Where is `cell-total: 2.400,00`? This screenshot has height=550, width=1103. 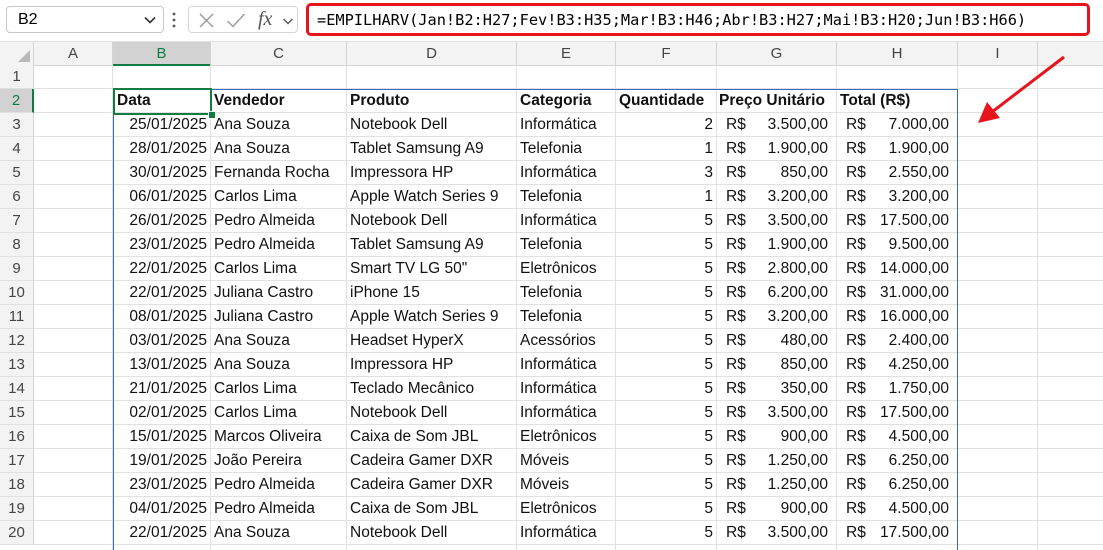 cell-total: 2.400,00 is located at coordinates (918, 340).